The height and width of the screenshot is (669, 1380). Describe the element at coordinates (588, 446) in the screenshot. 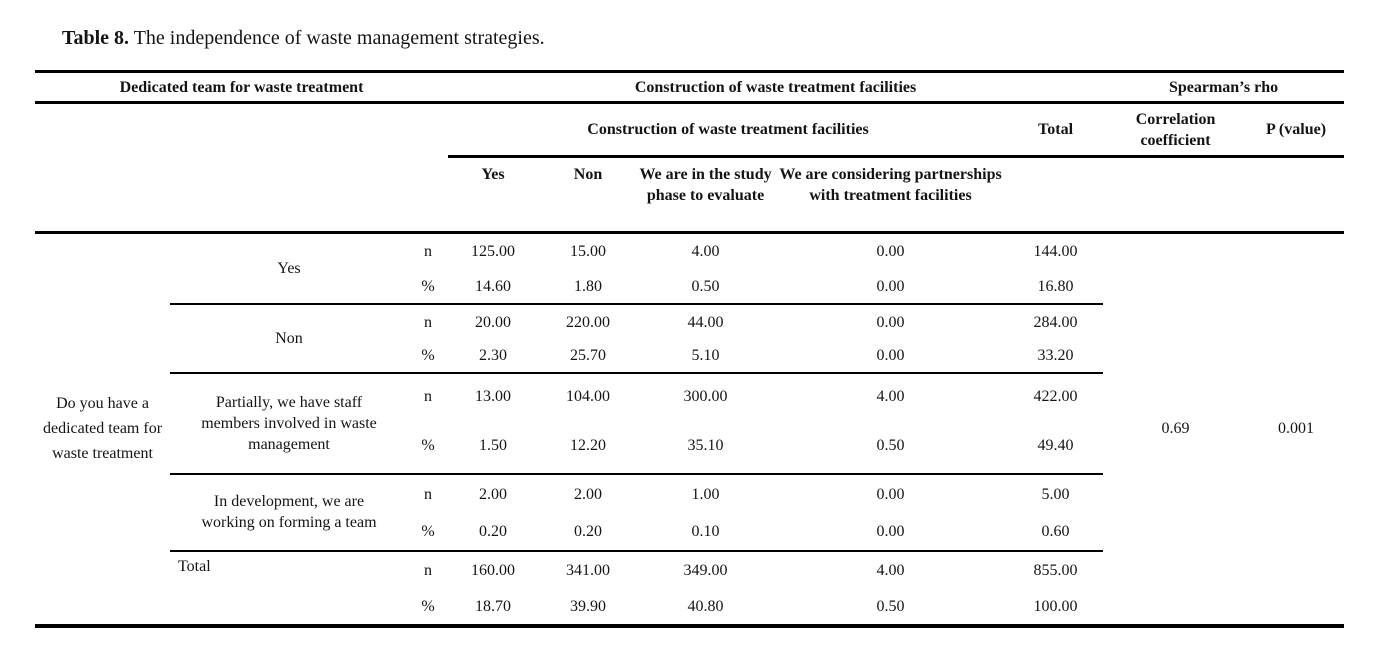

I see `value-cell: 12.20` at that location.